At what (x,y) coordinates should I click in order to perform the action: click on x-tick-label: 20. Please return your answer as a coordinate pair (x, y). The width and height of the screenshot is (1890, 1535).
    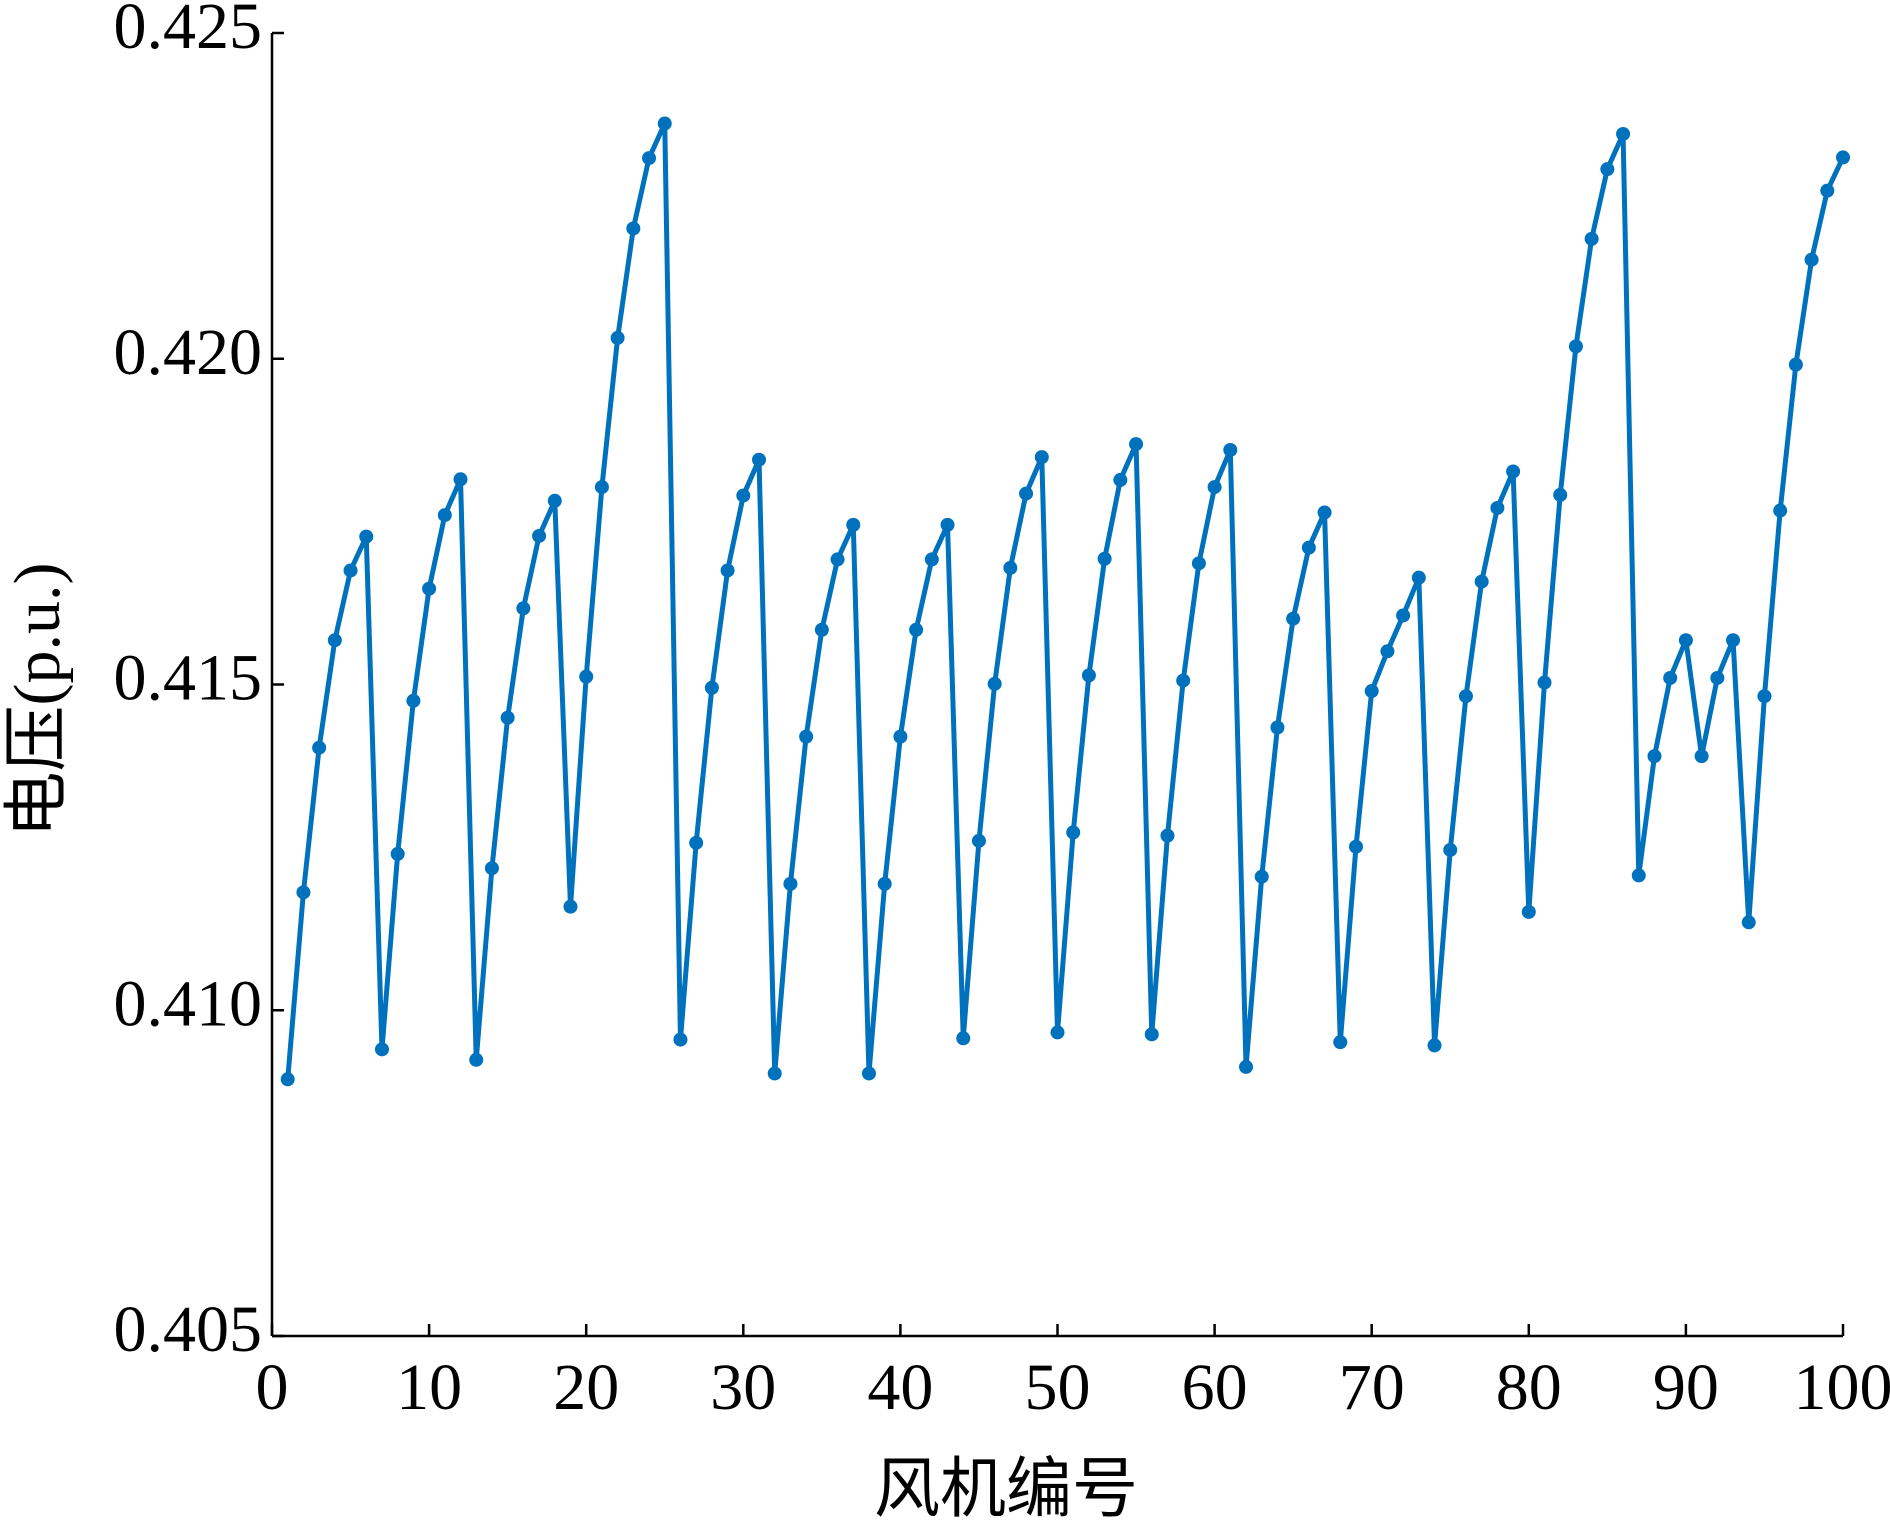
    Looking at the image, I should click on (586, 1387).